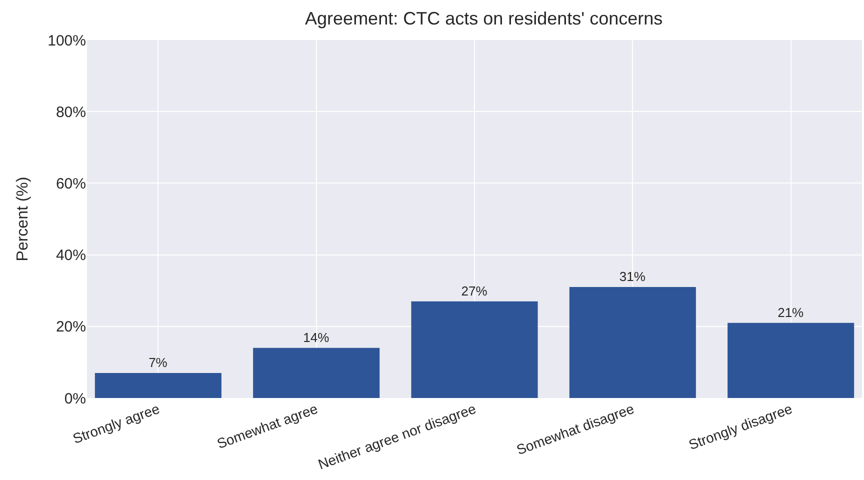  What do you see at coordinates (67, 41) in the screenshot?
I see `y-tick-label: 100%` at bounding box center [67, 41].